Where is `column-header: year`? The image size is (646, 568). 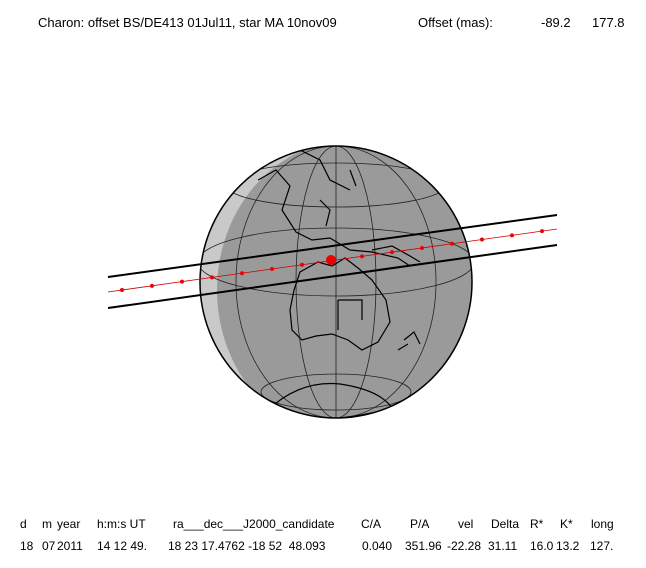
column-header: year is located at coordinates (68, 524).